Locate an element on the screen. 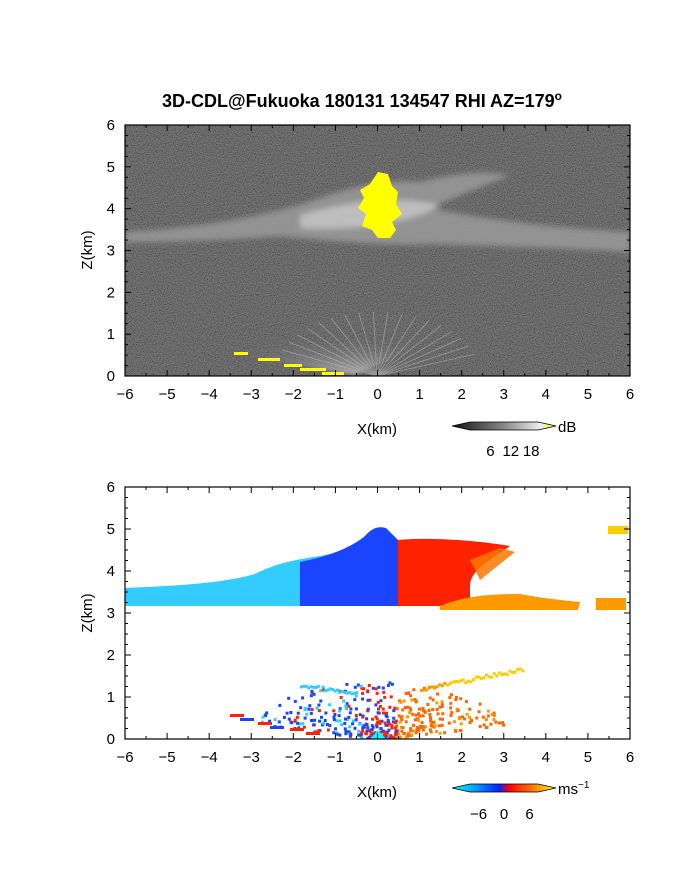  colorbar-tick-label: 12 is located at coordinates (510, 451).